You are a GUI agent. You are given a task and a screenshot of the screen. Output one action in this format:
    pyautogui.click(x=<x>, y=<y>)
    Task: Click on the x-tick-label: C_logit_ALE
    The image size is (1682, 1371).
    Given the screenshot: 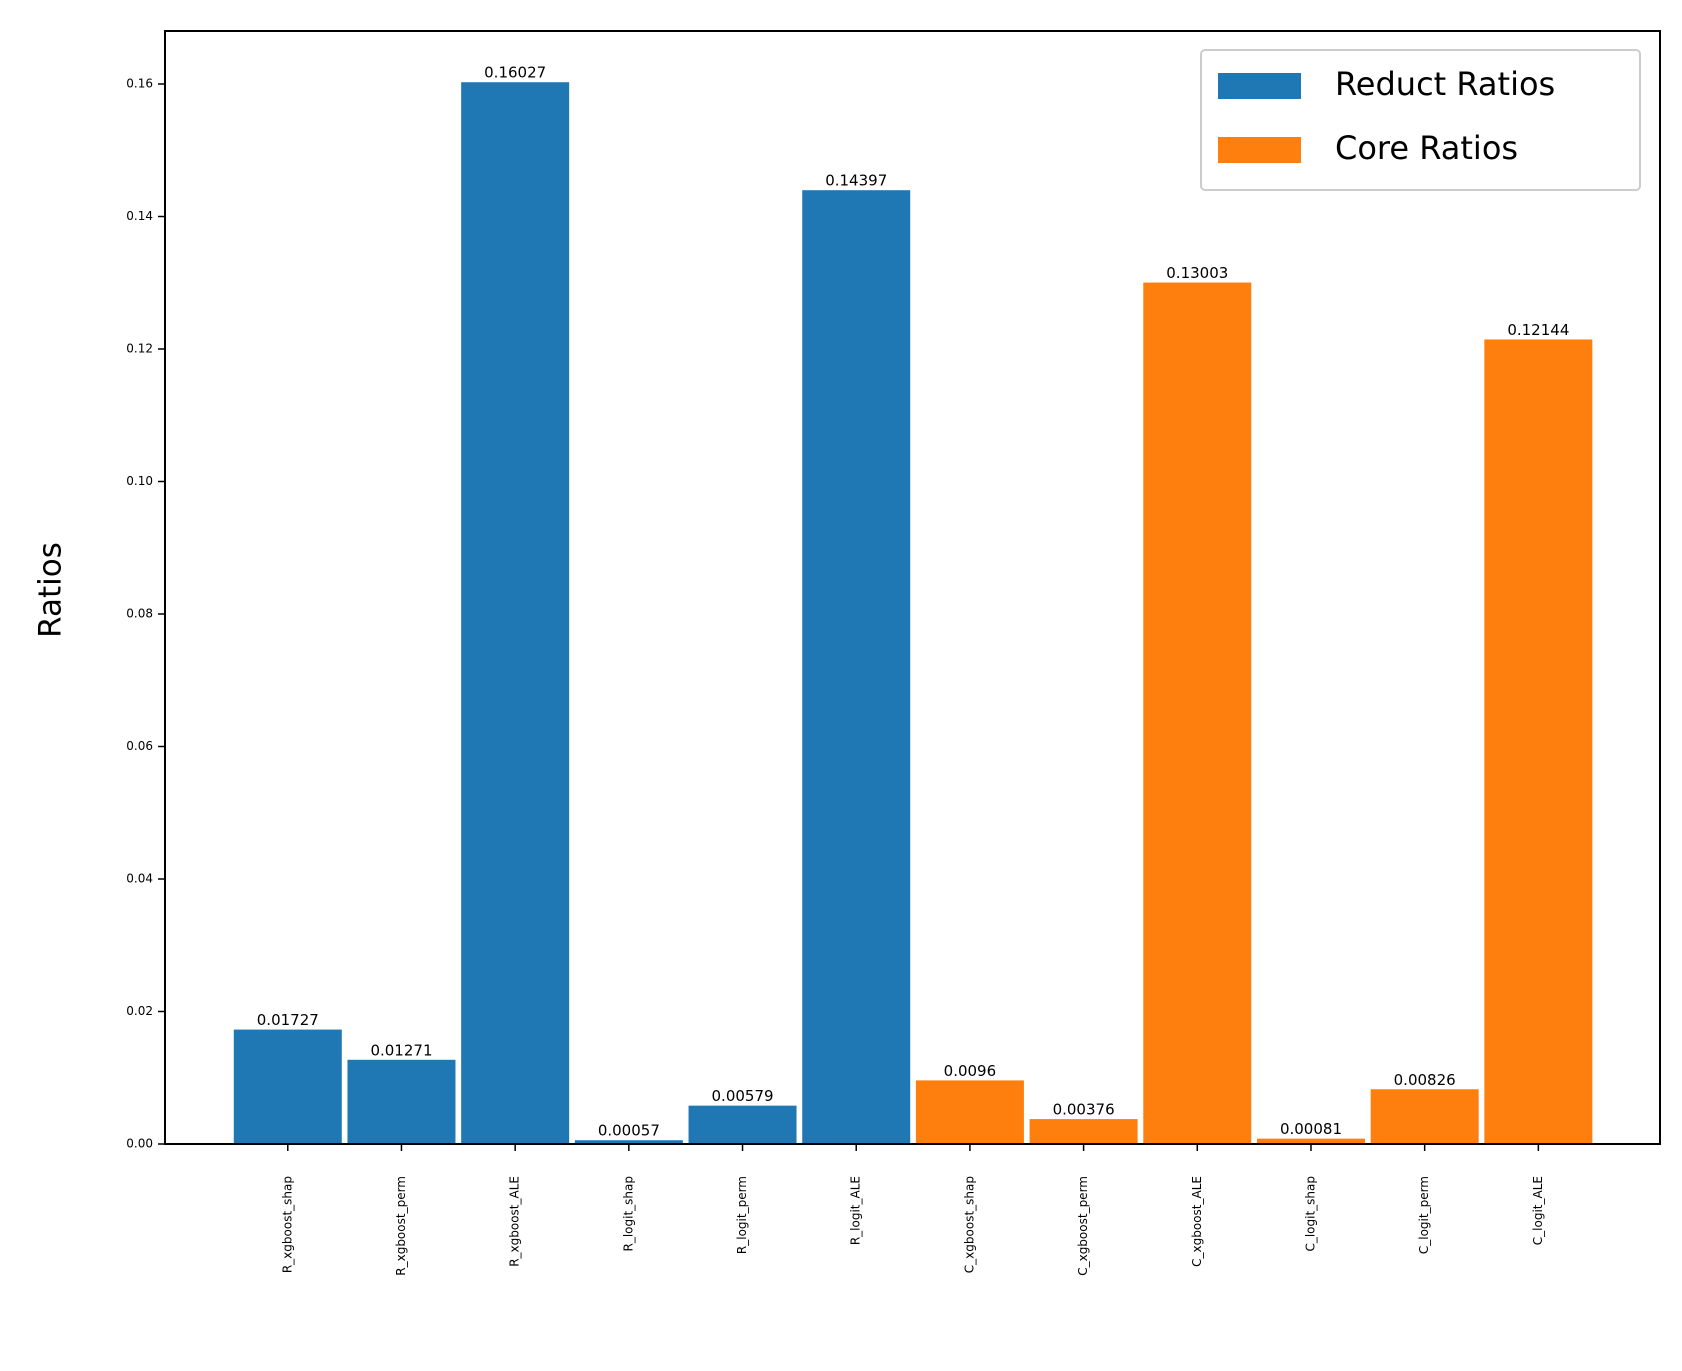 What is the action you would take?
    pyautogui.click(x=1538, y=1210)
    